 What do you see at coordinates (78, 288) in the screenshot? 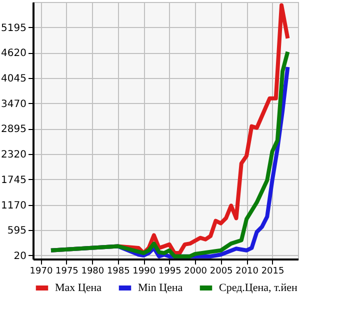
I see `legend-label: Max Цена` at bounding box center [78, 288].